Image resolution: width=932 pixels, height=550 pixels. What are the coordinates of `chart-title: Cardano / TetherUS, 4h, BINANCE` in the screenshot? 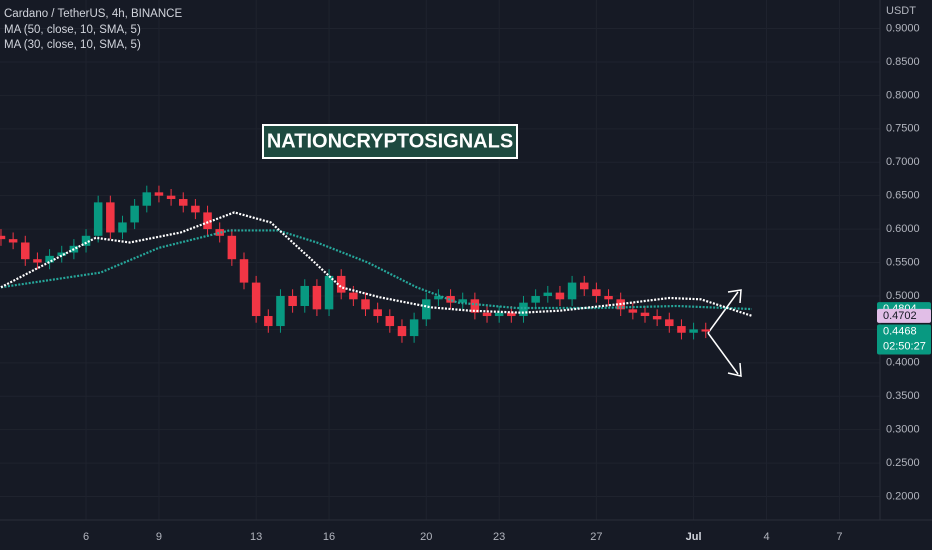 It's located at (93, 14).